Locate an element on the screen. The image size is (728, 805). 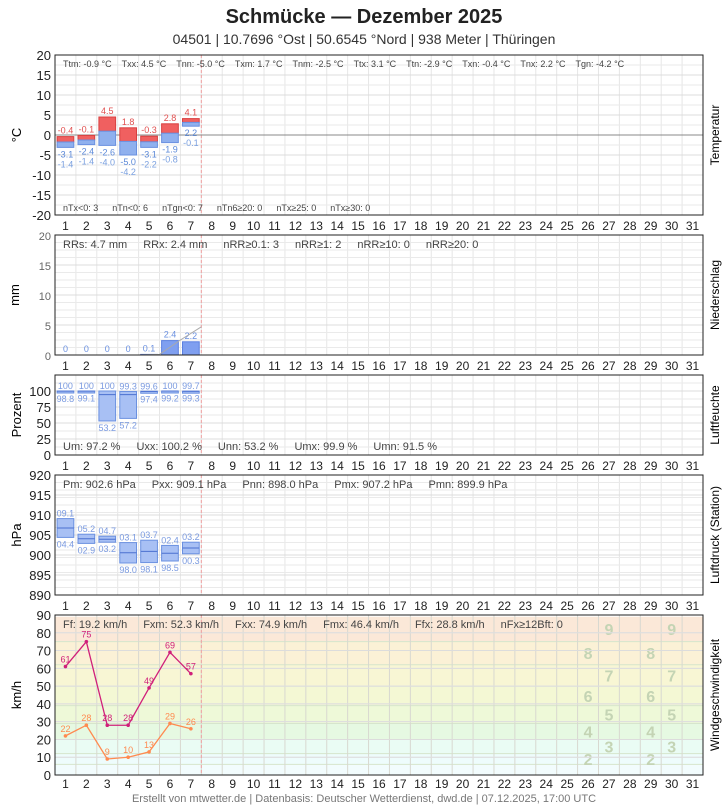
tgn-label: -2.2 is located at coordinates (149, 164).